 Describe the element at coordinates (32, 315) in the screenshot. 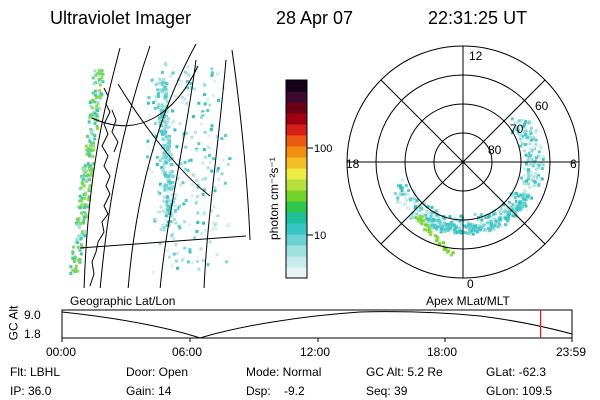

I see `altitude-ytick: 9.0` at that location.